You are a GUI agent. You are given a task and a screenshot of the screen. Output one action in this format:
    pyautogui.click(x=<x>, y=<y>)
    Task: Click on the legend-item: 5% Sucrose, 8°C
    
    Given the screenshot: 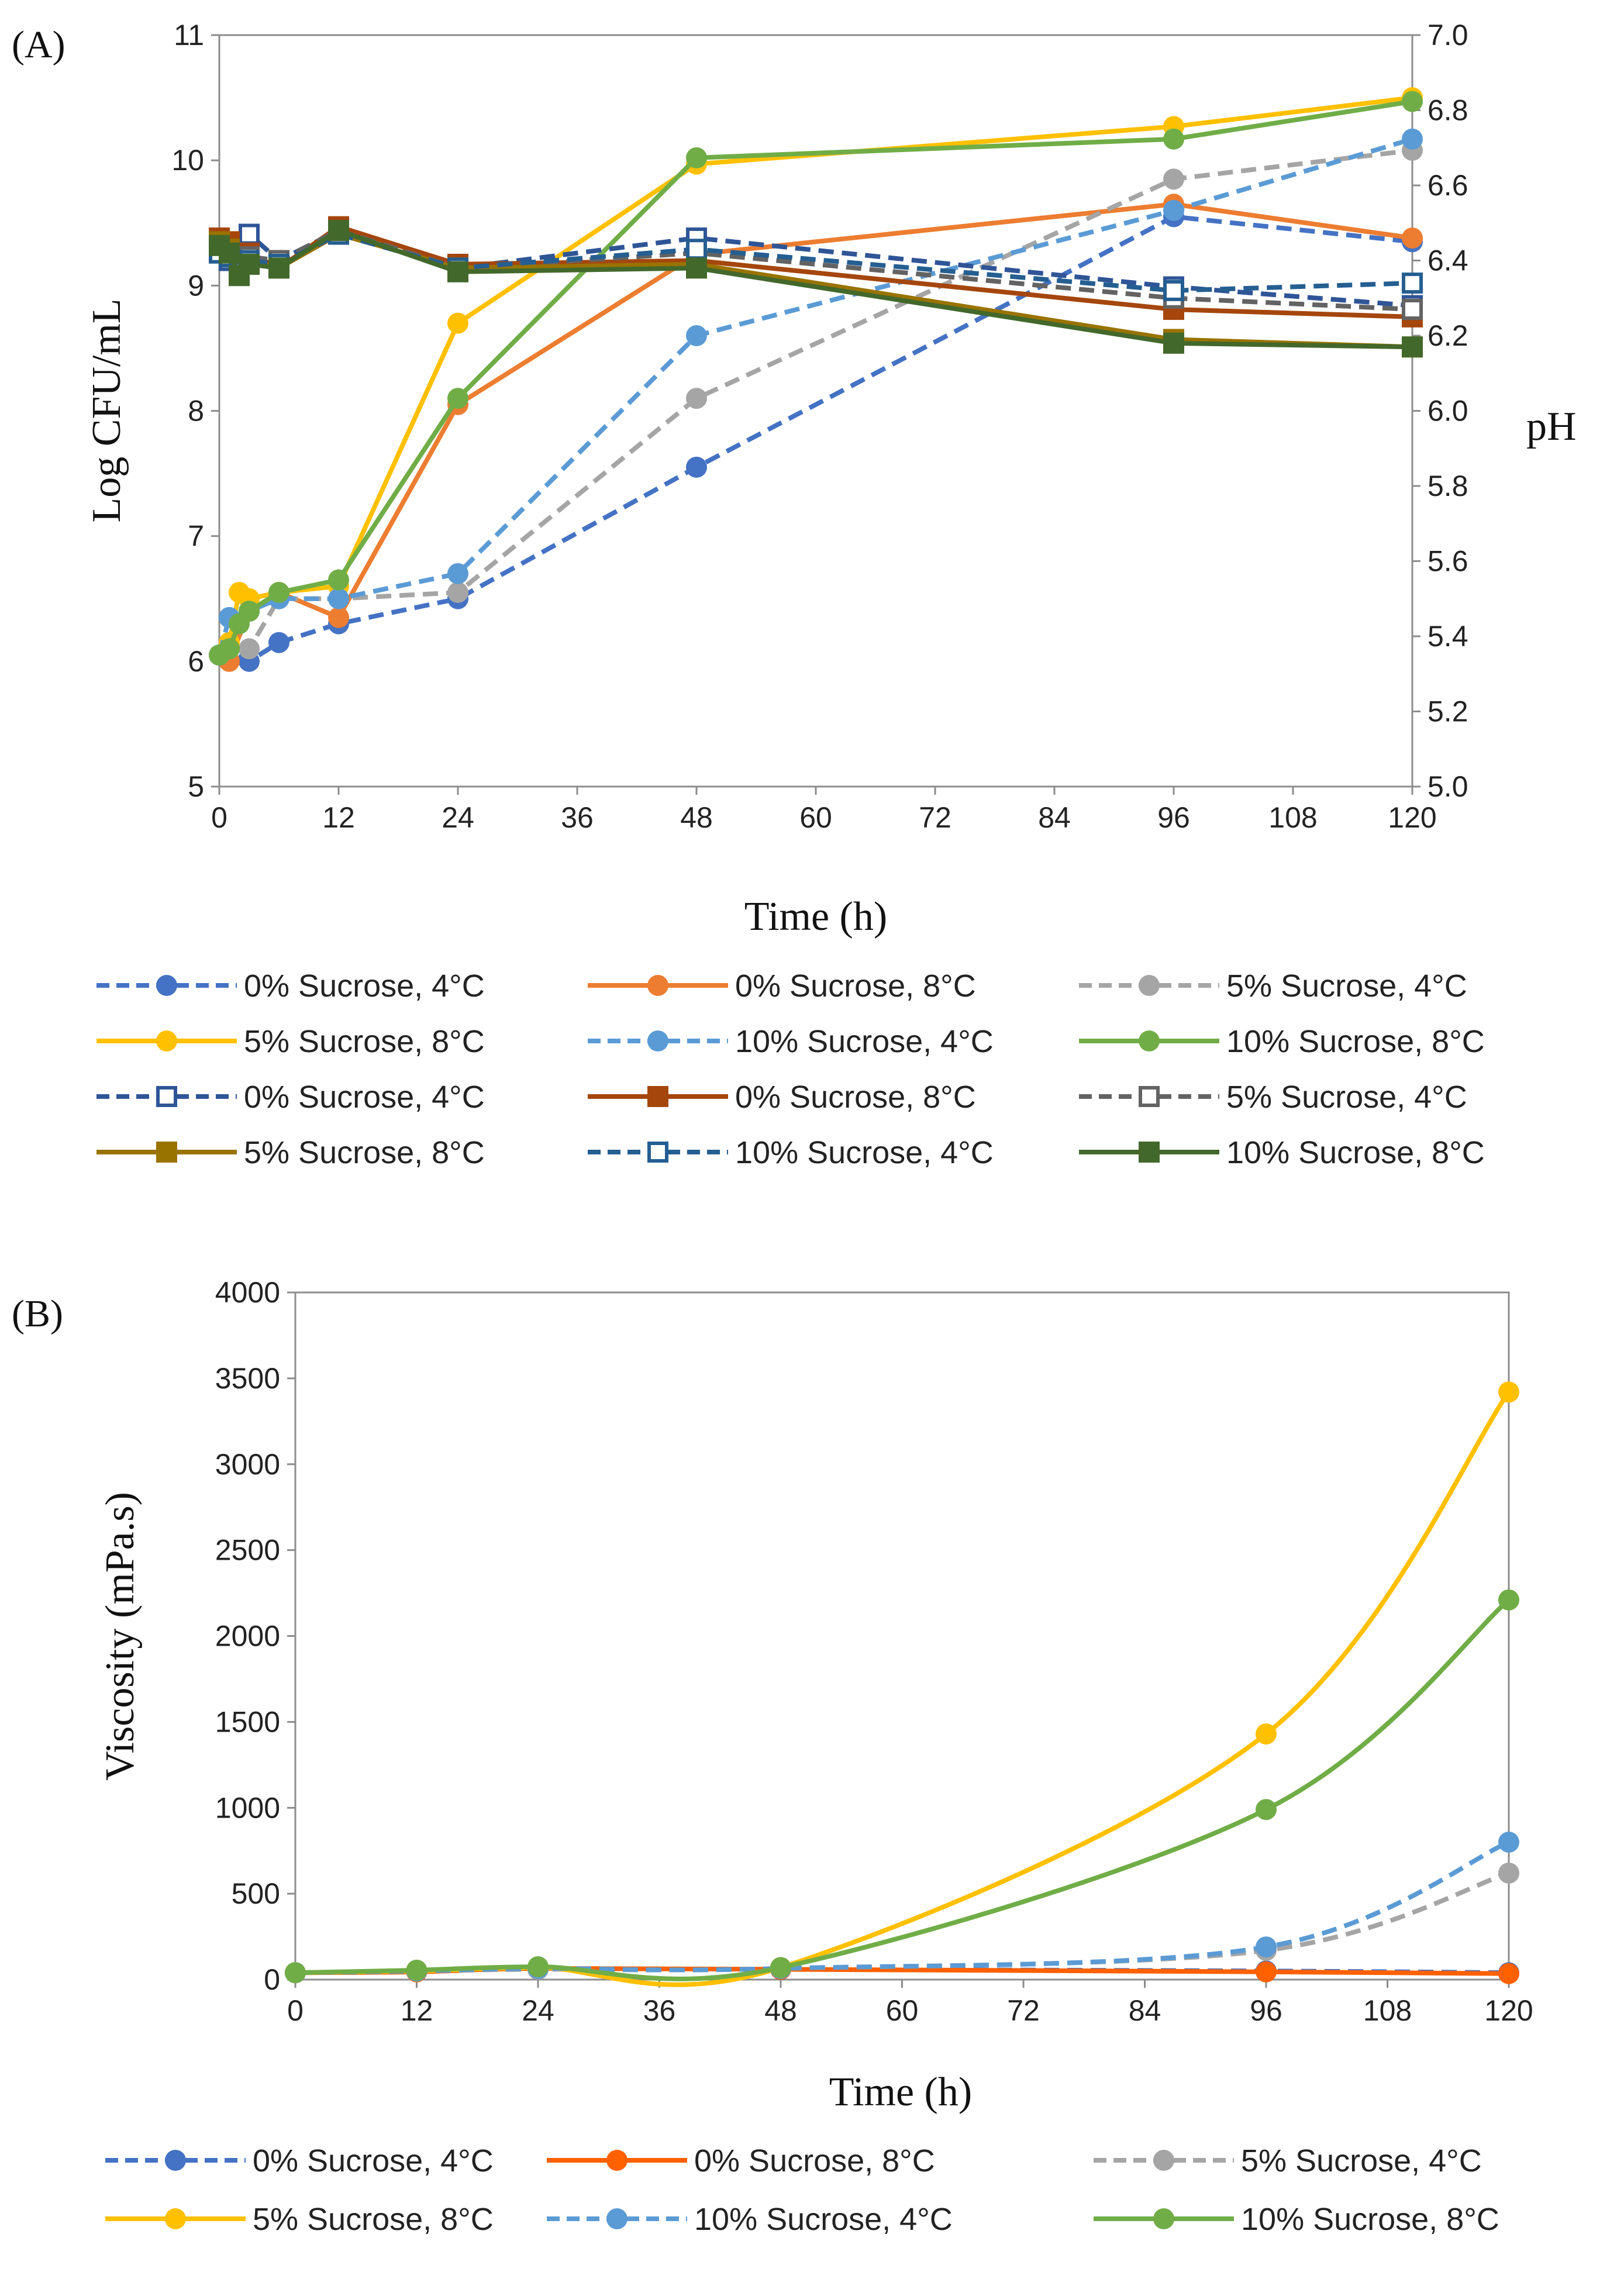 What is the action you would take?
    pyautogui.click(x=299, y=2219)
    